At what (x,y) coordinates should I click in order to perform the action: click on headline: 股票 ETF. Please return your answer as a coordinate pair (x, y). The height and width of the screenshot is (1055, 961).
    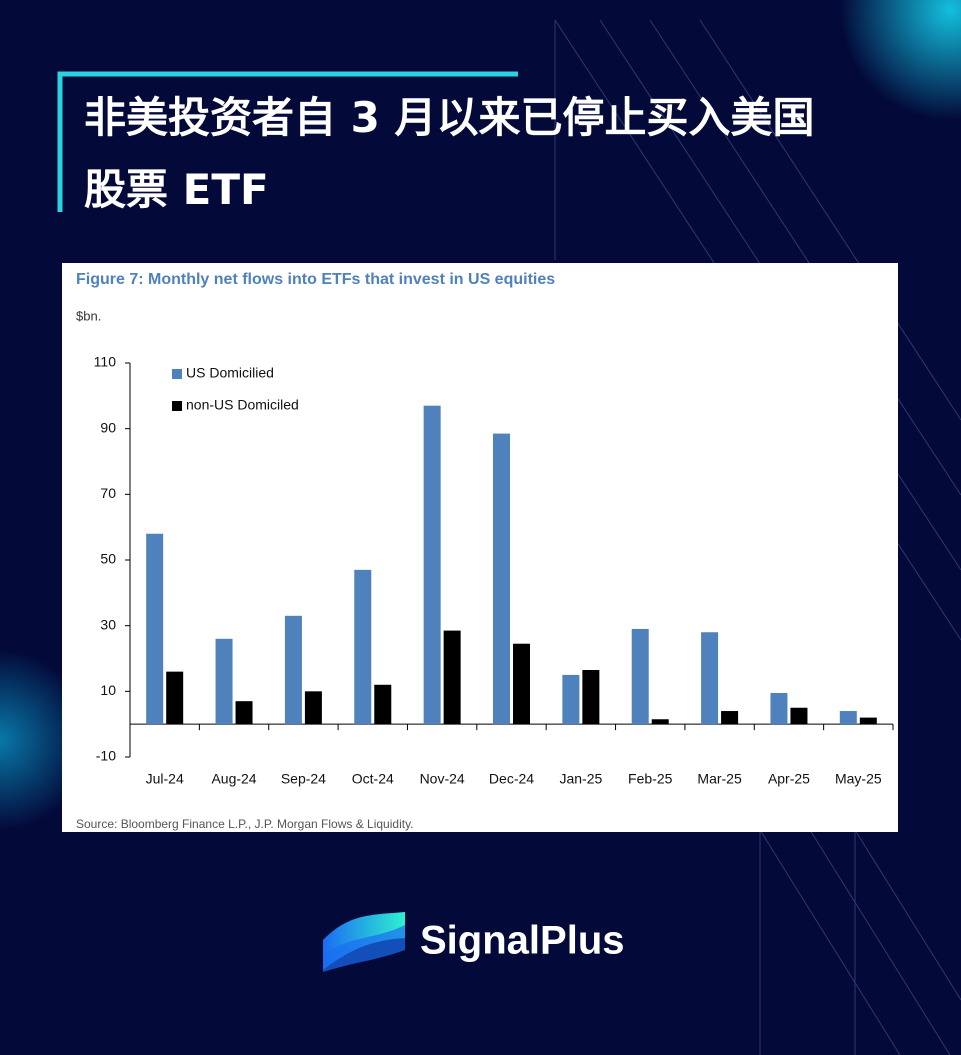
    Looking at the image, I should click on (176, 189).